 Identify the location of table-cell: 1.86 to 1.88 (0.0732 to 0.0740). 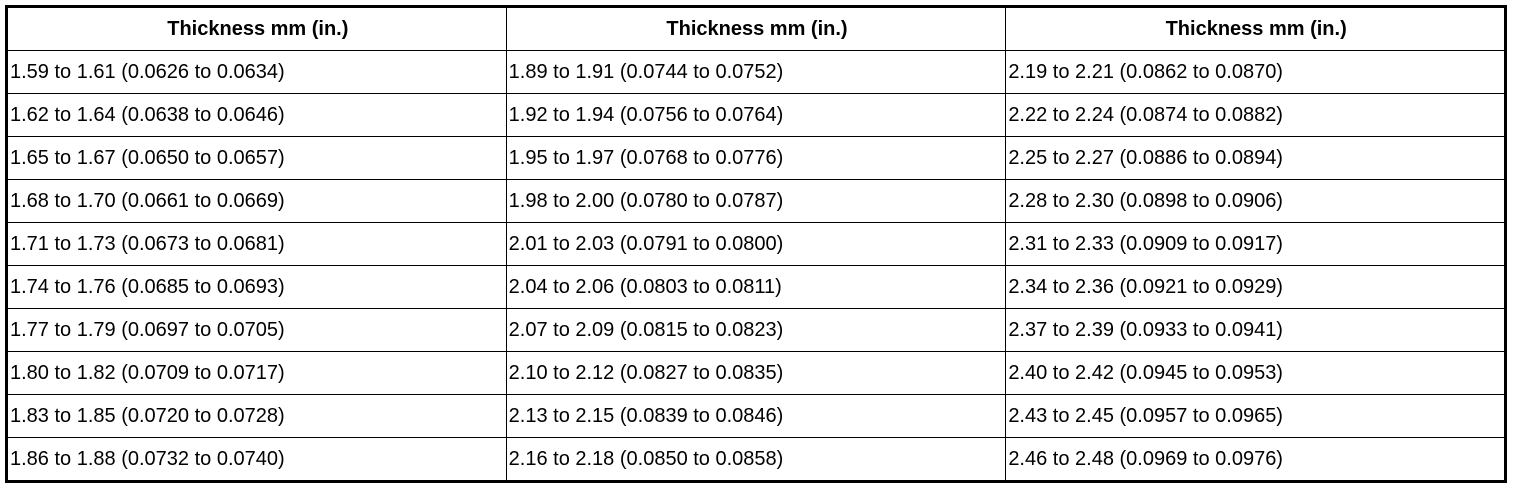
(256, 459).